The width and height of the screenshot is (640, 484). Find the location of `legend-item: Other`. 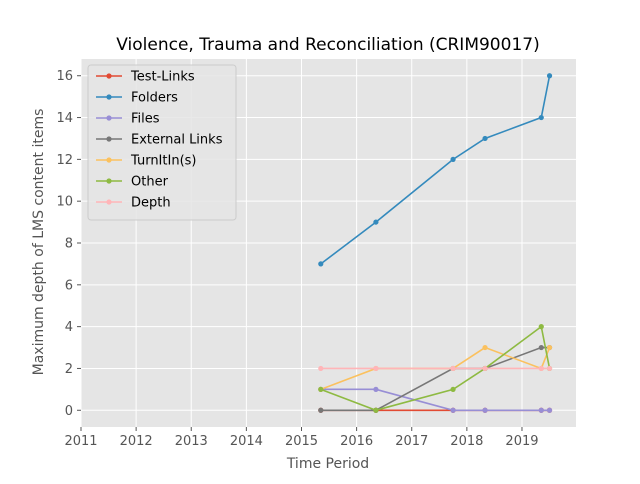

legend-item: Other is located at coordinates (132, 182).